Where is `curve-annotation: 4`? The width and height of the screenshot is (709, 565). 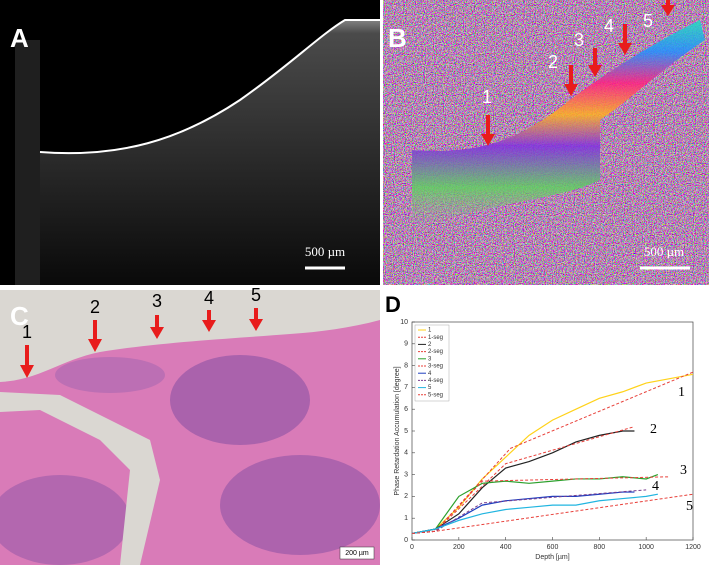
curve-annotation: 4 is located at coordinates (655, 486).